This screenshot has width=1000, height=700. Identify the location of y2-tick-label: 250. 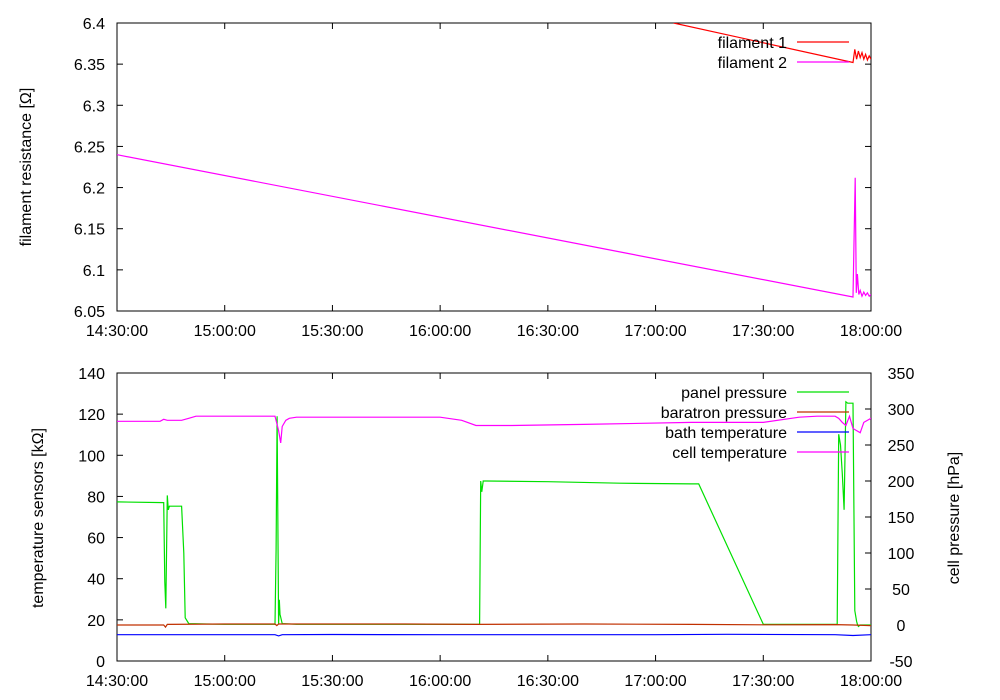
(901, 446).